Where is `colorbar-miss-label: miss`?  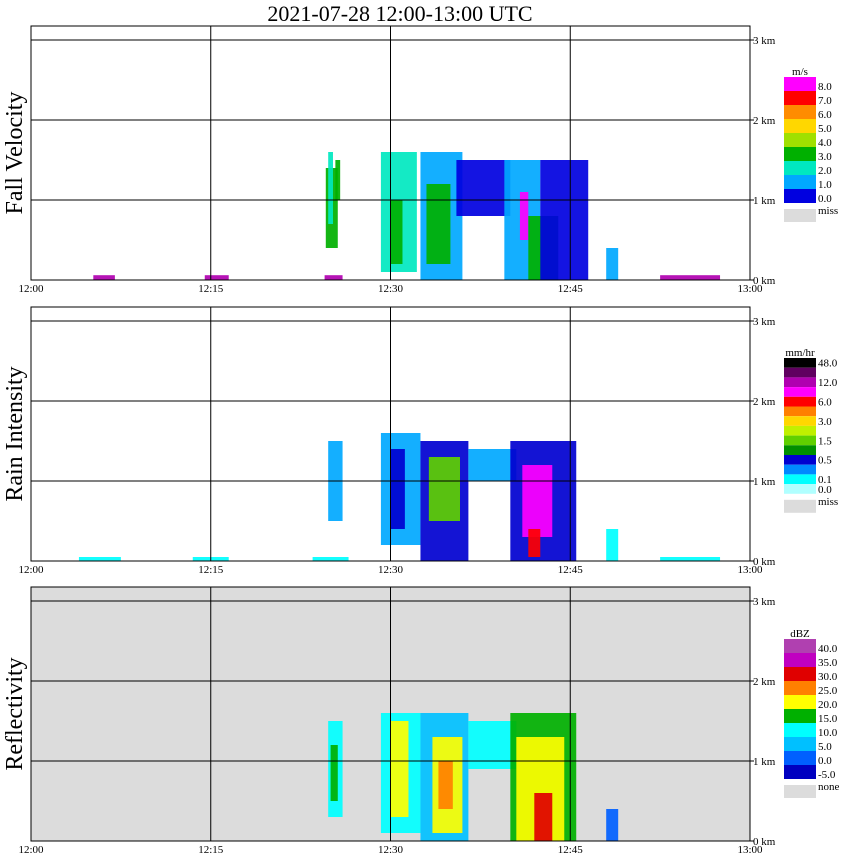
colorbar-miss-label: miss is located at coordinates (828, 502).